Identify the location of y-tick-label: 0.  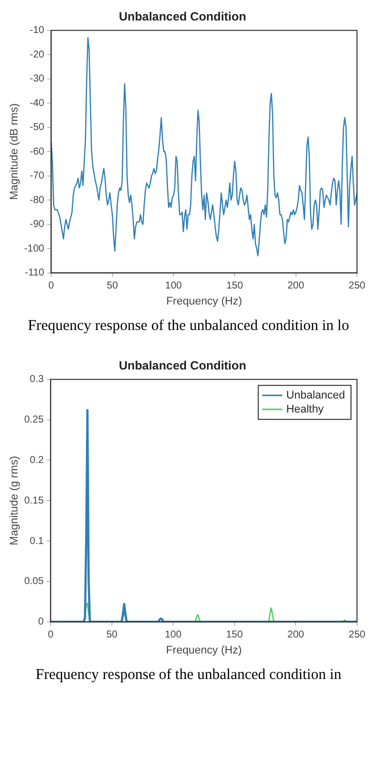
(41, 622).